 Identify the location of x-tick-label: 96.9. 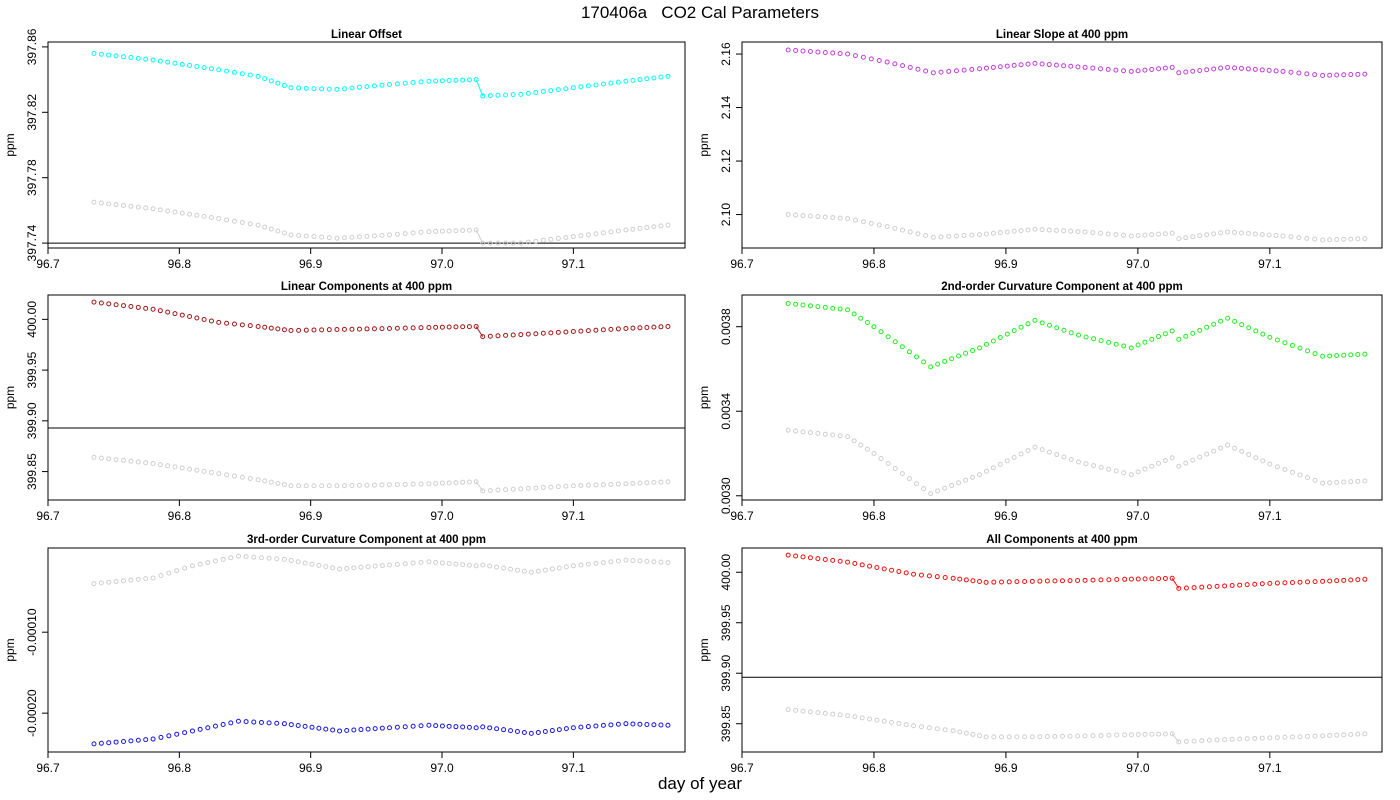
(1006, 516).